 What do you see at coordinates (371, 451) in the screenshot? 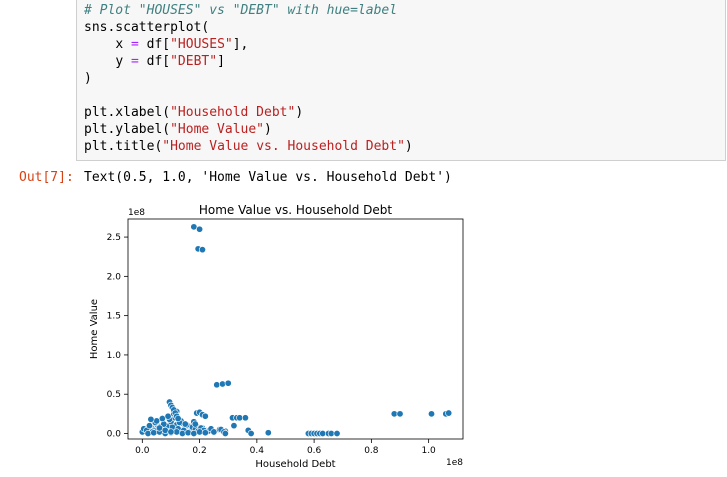
I see `x-tick-label: 0.8` at bounding box center [371, 451].